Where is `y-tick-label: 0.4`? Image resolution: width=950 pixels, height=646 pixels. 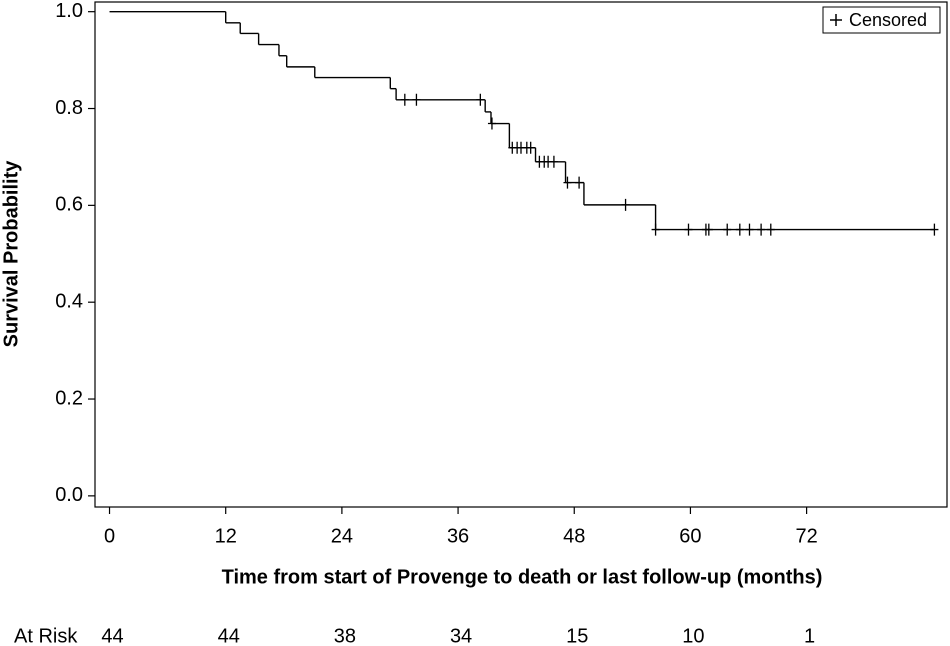
y-tick-label: 0.4 is located at coordinates (69, 301).